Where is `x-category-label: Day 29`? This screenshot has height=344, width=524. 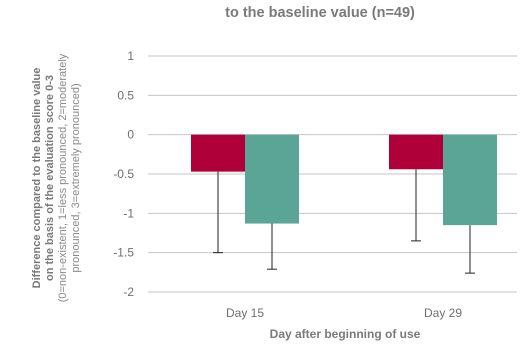
x-category-label: Day 29 is located at coordinates (443, 313).